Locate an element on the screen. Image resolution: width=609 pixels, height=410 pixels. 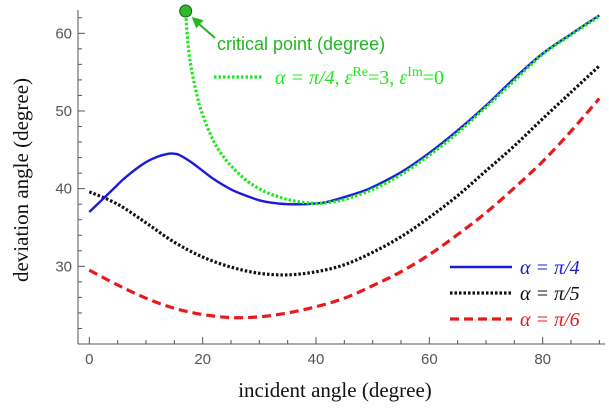
x-tick-label: 20 is located at coordinates (202, 359).